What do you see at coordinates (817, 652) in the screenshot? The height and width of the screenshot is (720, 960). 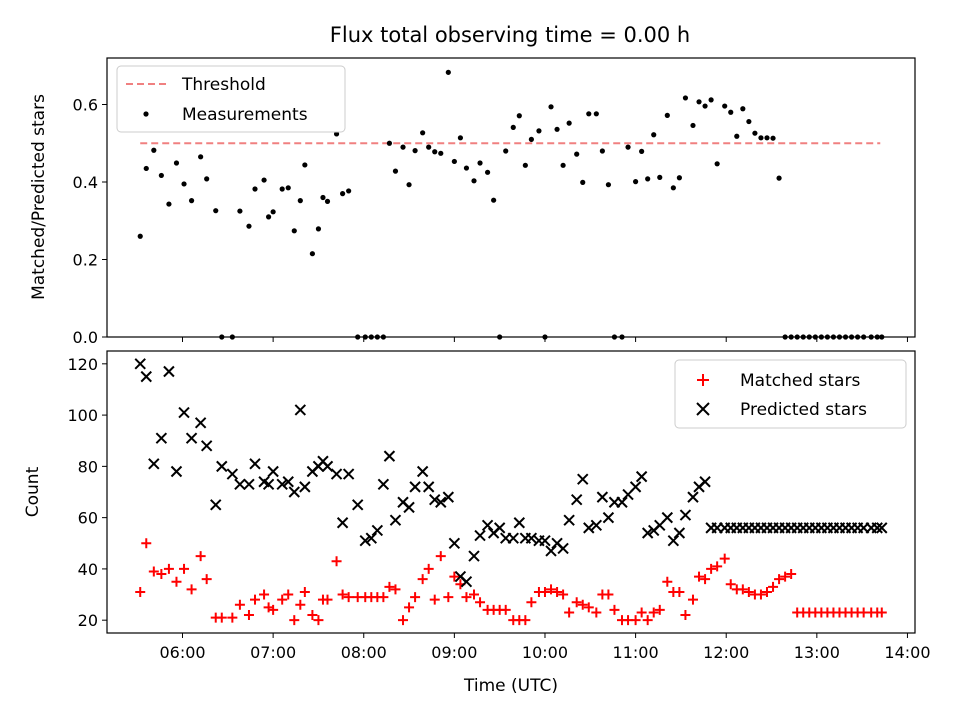 I see `bottom-xtick-label: 13:00` at bounding box center [817, 652].